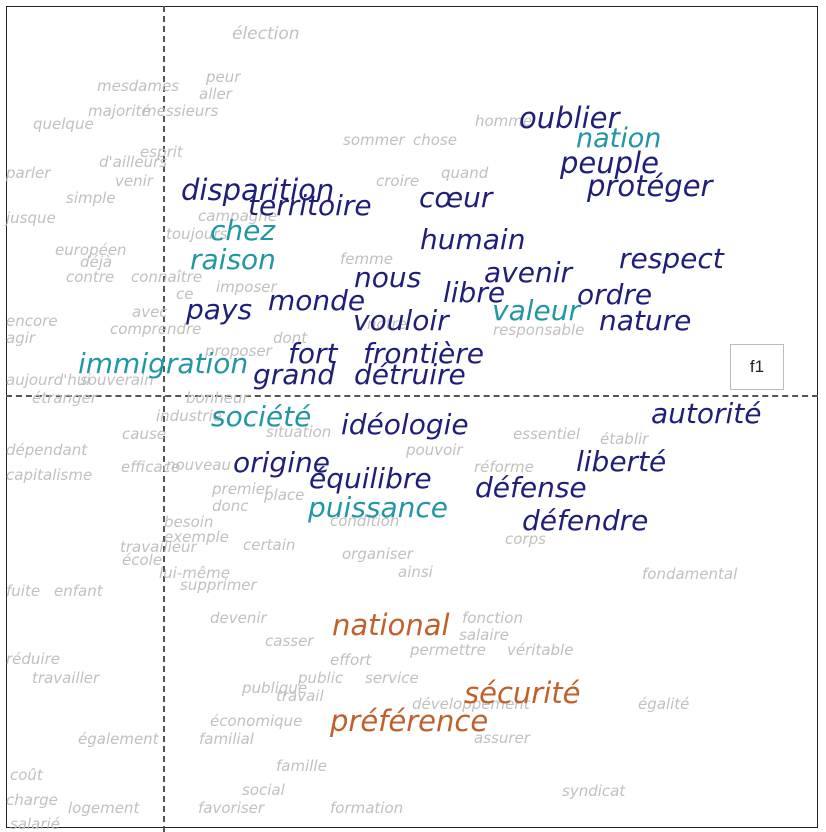 The width and height of the screenshot is (826, 832). What do you see at coordinates (301, 766) in the screenshot?
I see `word-grey: famille` at bounding box center [301, 766].